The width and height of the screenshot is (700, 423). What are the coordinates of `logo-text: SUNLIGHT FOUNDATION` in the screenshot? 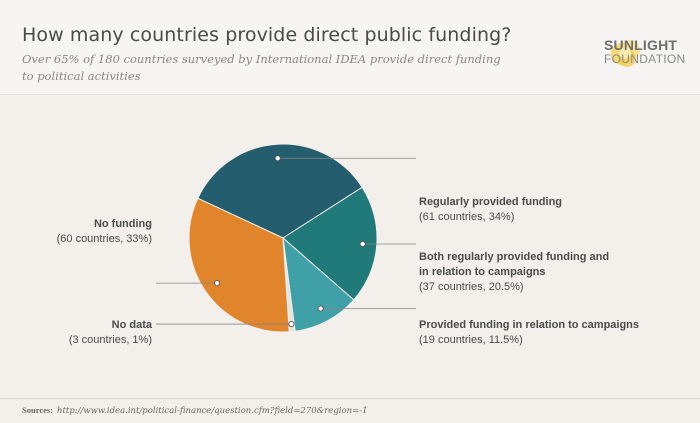 It's located at (644, 52).